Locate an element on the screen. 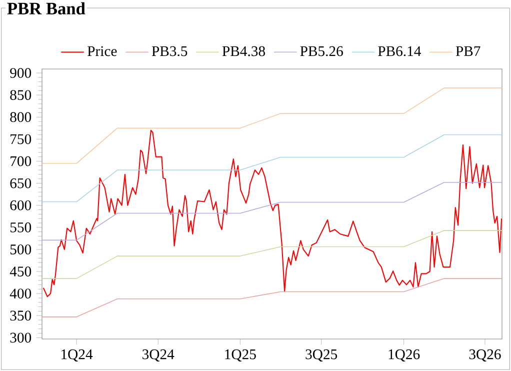 The height and width of the screenshot is (371, 511). x-tick-label: 3Q25 is located at coordinates (322, 355).